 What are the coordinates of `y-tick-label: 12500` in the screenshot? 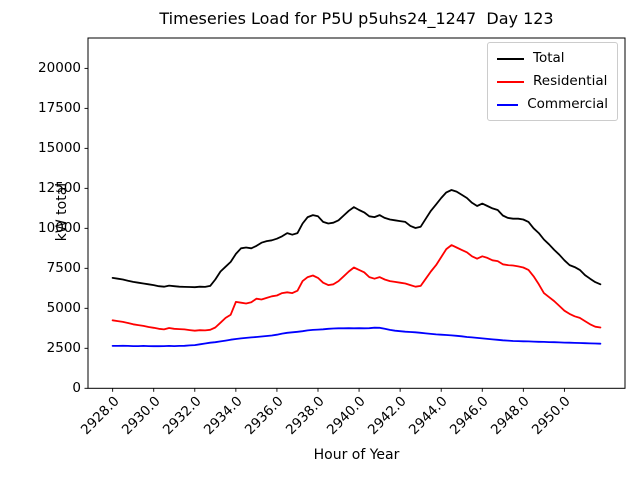 It's located at (59, 188).